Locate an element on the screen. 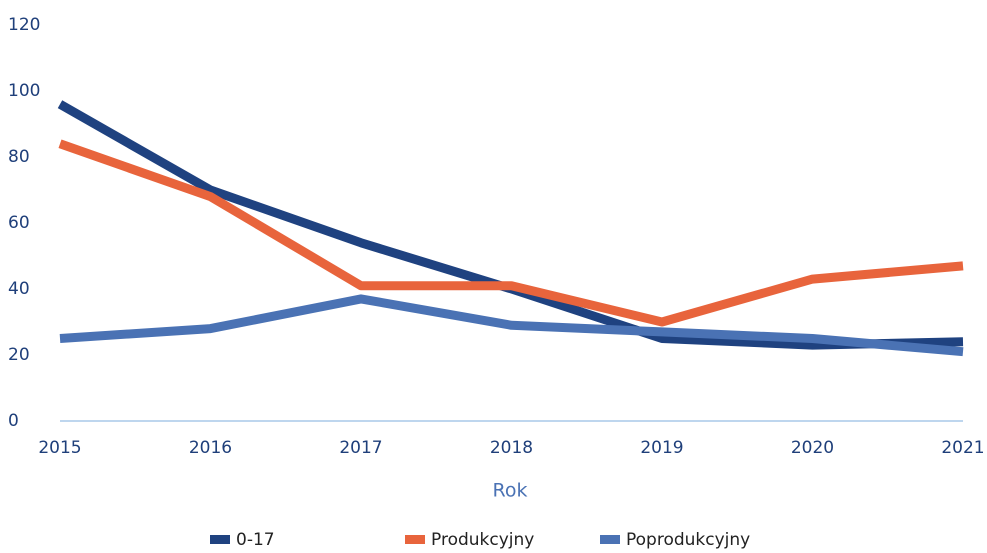 This screenshot has height=553, width=987. x-axis-label: Rok is located at coordinates (510, 491).